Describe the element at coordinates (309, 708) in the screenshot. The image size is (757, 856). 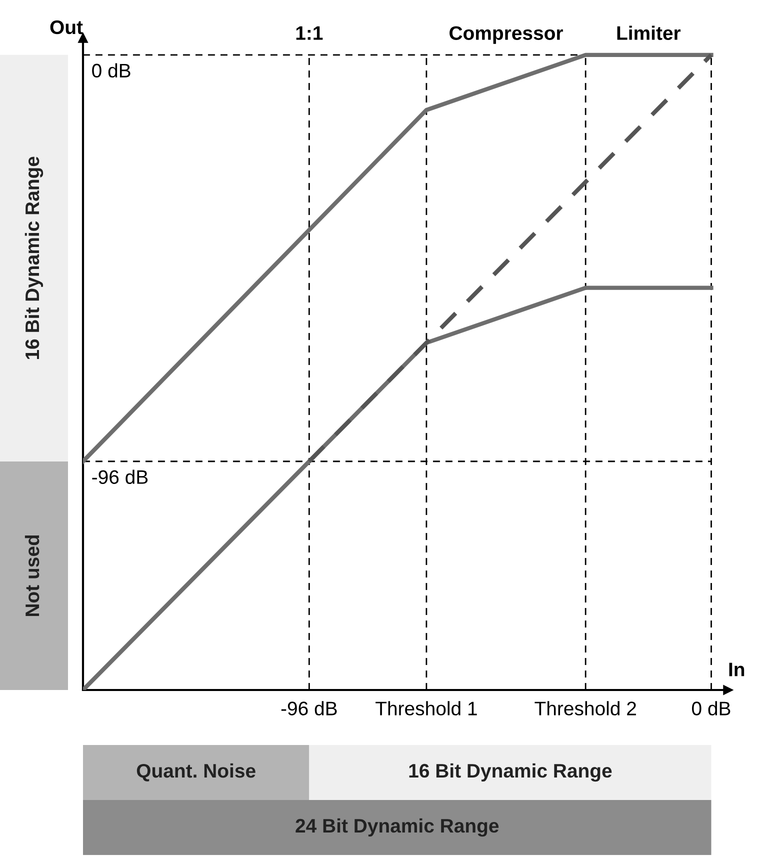
I see `x-tick-label: -96 dB` at that location.